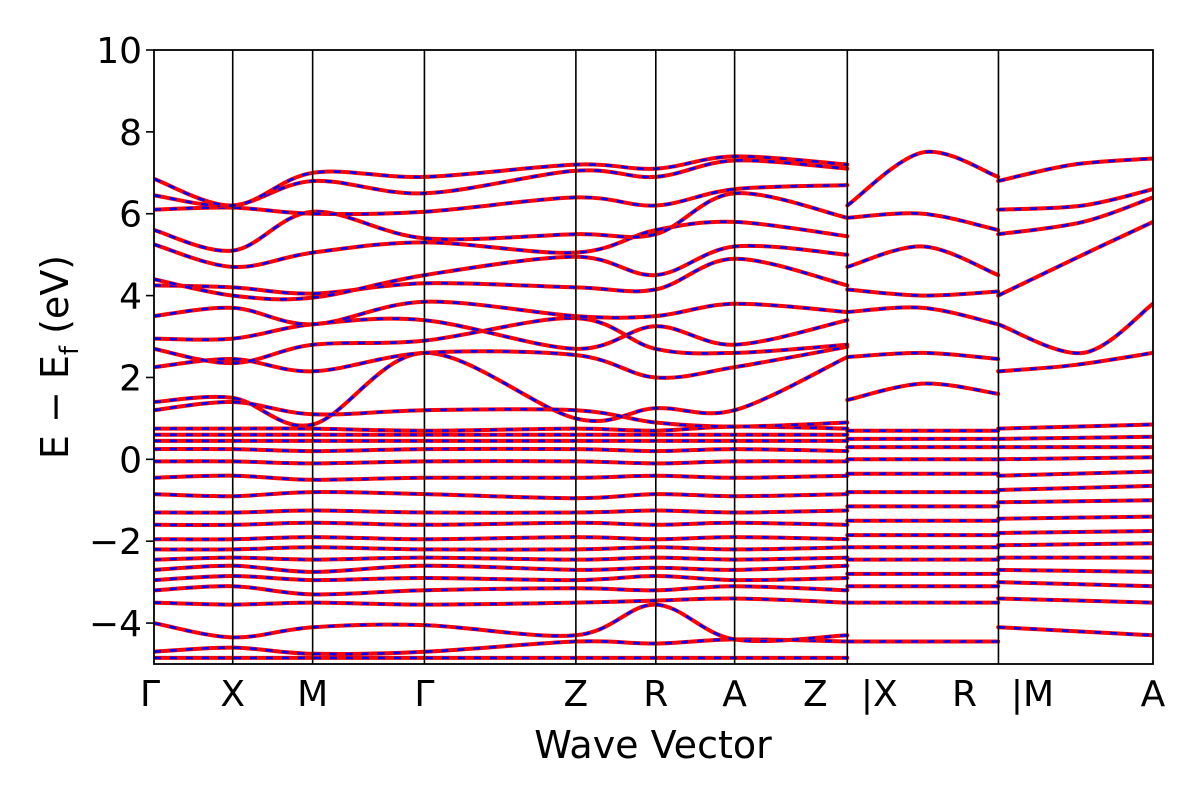 The height and width of the screenshot is (800, 1200). I want to click on y-tick-label: −4, so click(115, 624).